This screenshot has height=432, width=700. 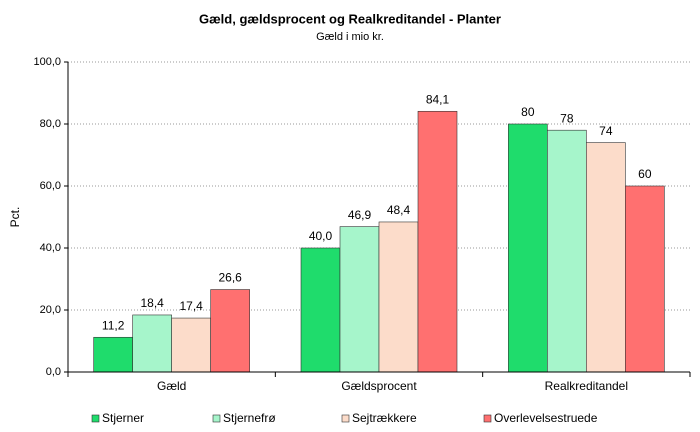 What do you see at coordinates (171, 386) in the screenshot?
I see `x-tick-label: Gæld` at bounding box center [171, 386].